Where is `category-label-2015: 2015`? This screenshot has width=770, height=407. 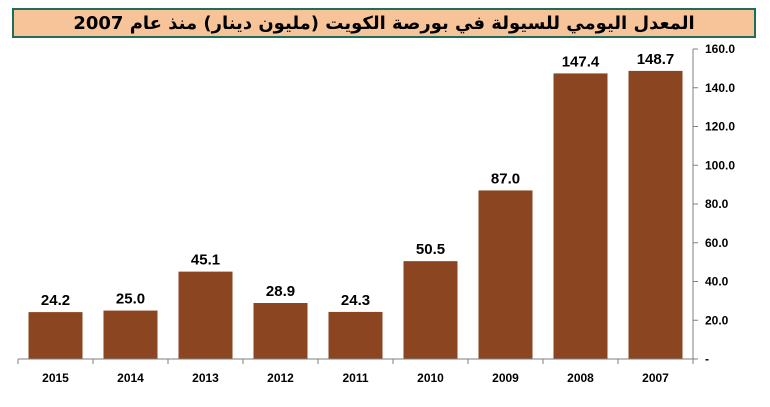
category-label-2015: 2015 is located at coordinates (55, 378).